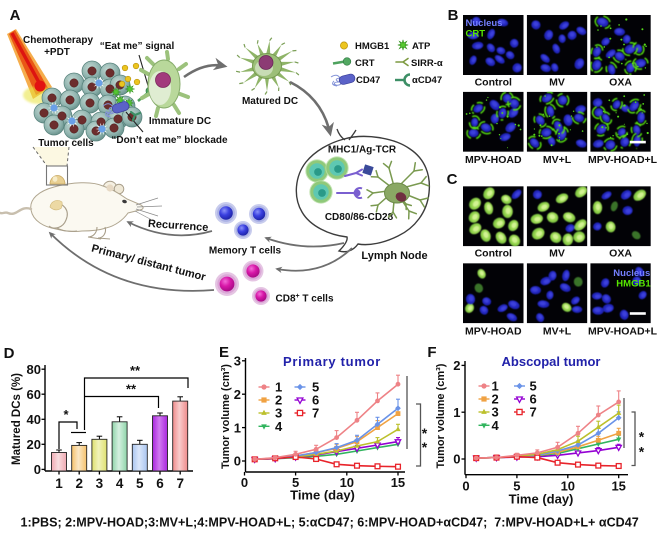 The width and height of the screenshot is (663, 543). I want to click on svg-text: CD80/86-CD28, so click(359, 217).